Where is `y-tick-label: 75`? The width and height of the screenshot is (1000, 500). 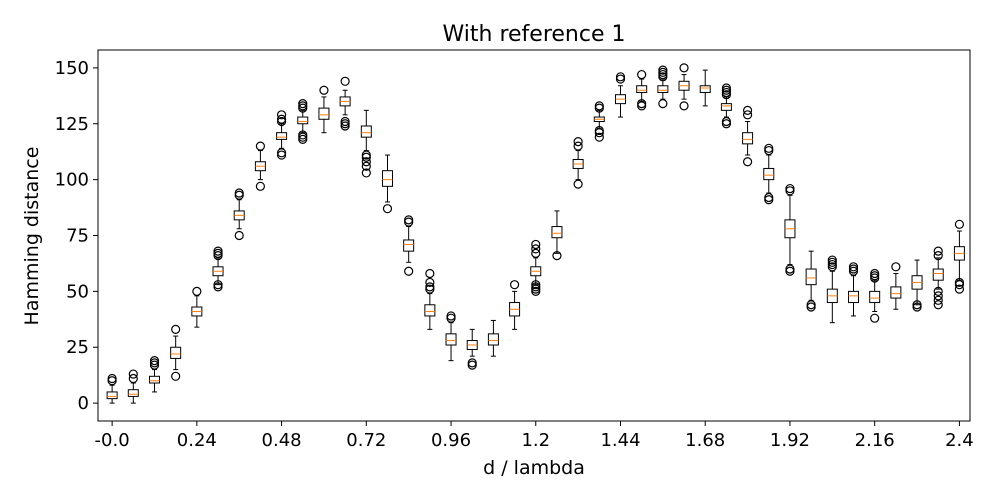 y-tick-label: 75 is located at coordinates (77, 236).